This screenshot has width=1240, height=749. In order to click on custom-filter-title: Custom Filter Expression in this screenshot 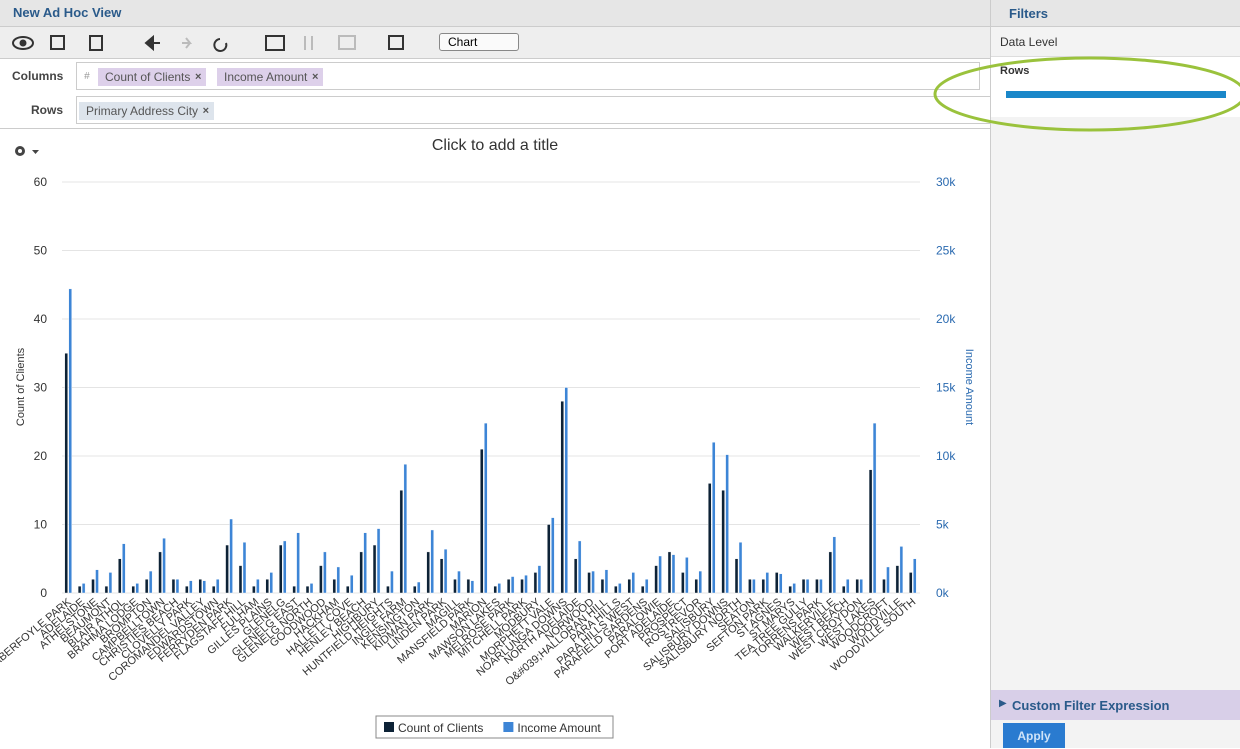, I will do `click(1091, 705)`.